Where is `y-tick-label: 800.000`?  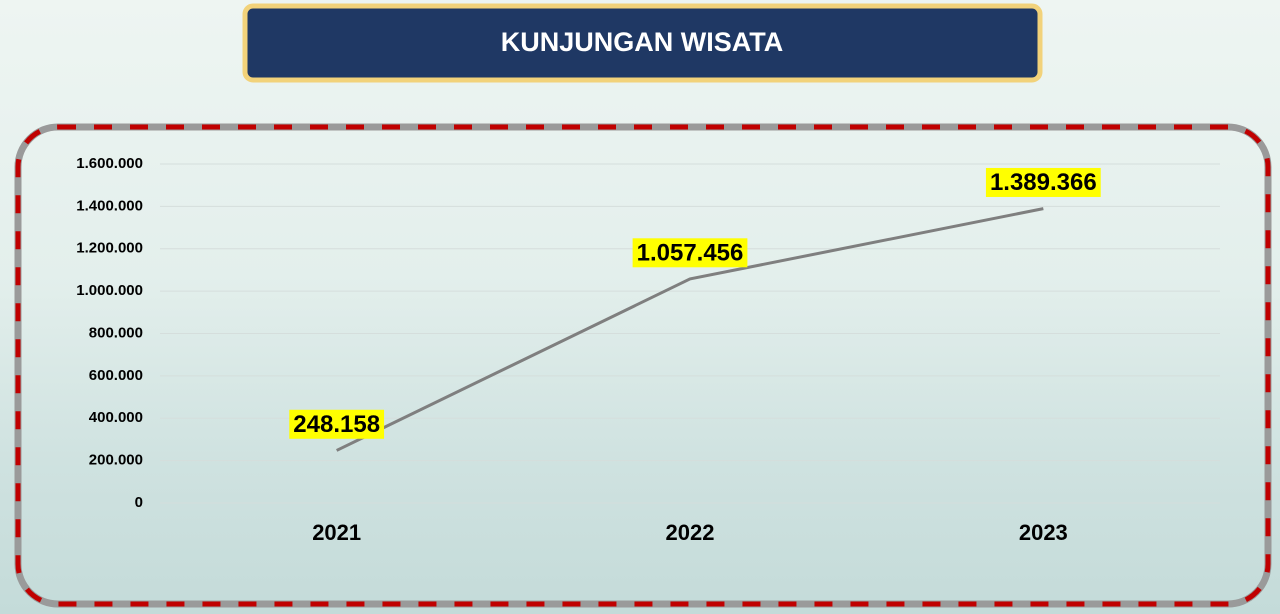 y-tick-label: 800.000 is located at coordinates (116, 332).